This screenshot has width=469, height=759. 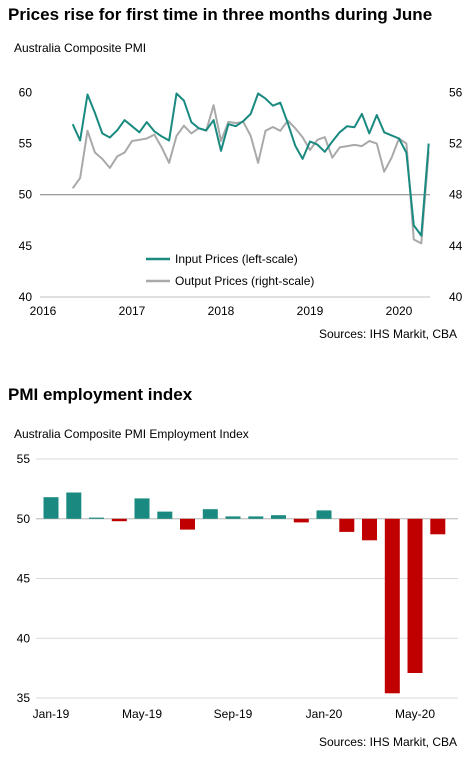 What do you see at coordinates (26, 195) in the screenshot?
I see `left-axis-tick-label: 50` at bounding box center [26, 195].